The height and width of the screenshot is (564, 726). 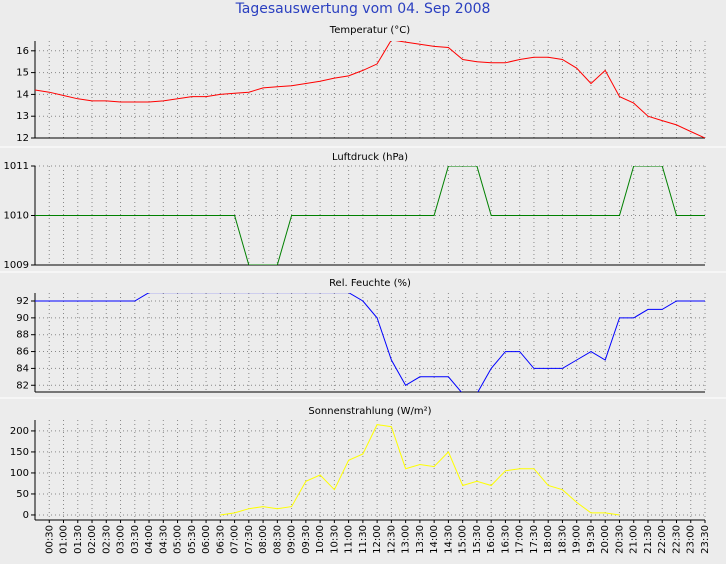 What do you see at coordinates (178, 539) in the screenshot?
I see `x-tick-label: 05:00` at bounding box center [178, 539].